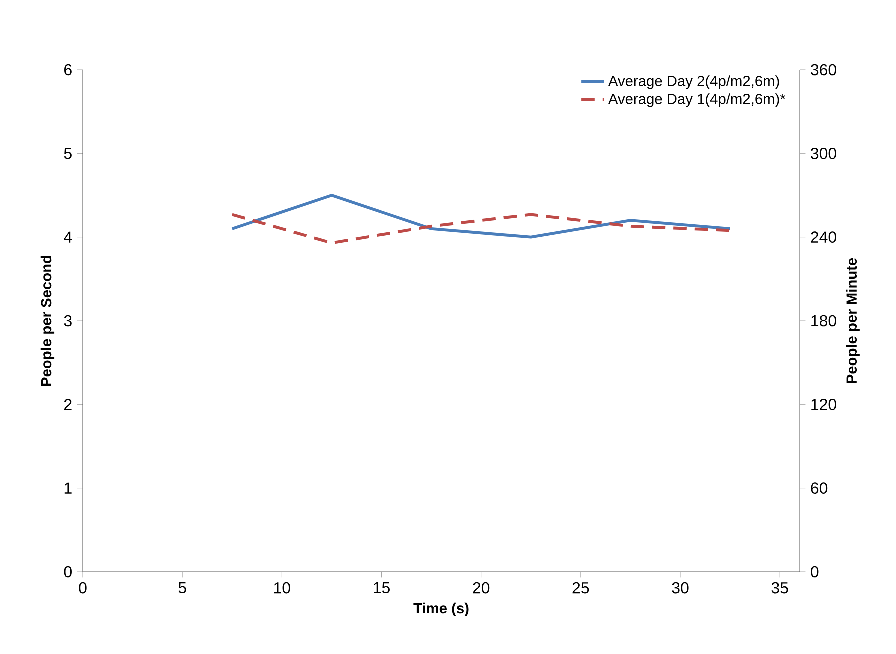  Describe the element at coordinates (823, 237) in the screenshot. I see `y2-tick-label: 240` at that location.